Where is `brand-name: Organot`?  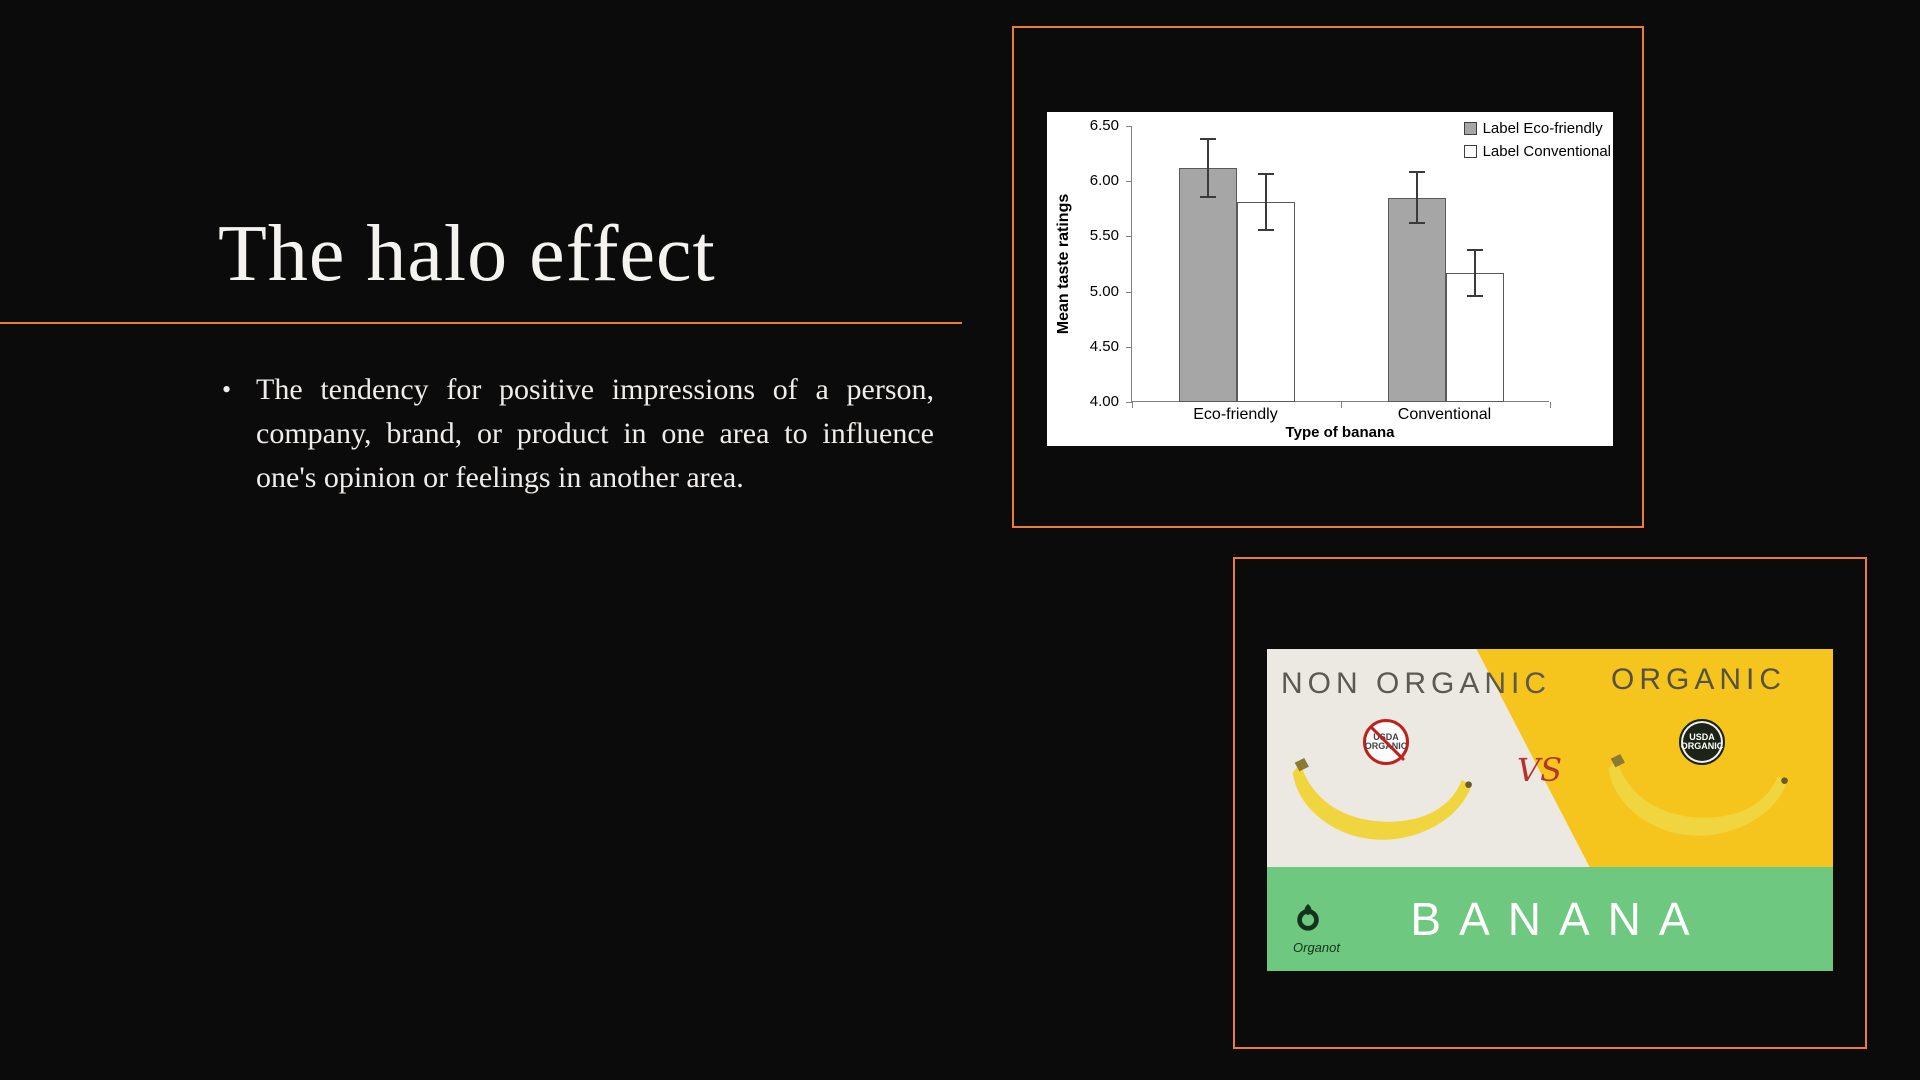
brand-name: Organot is located at coordinates (1316, 947).